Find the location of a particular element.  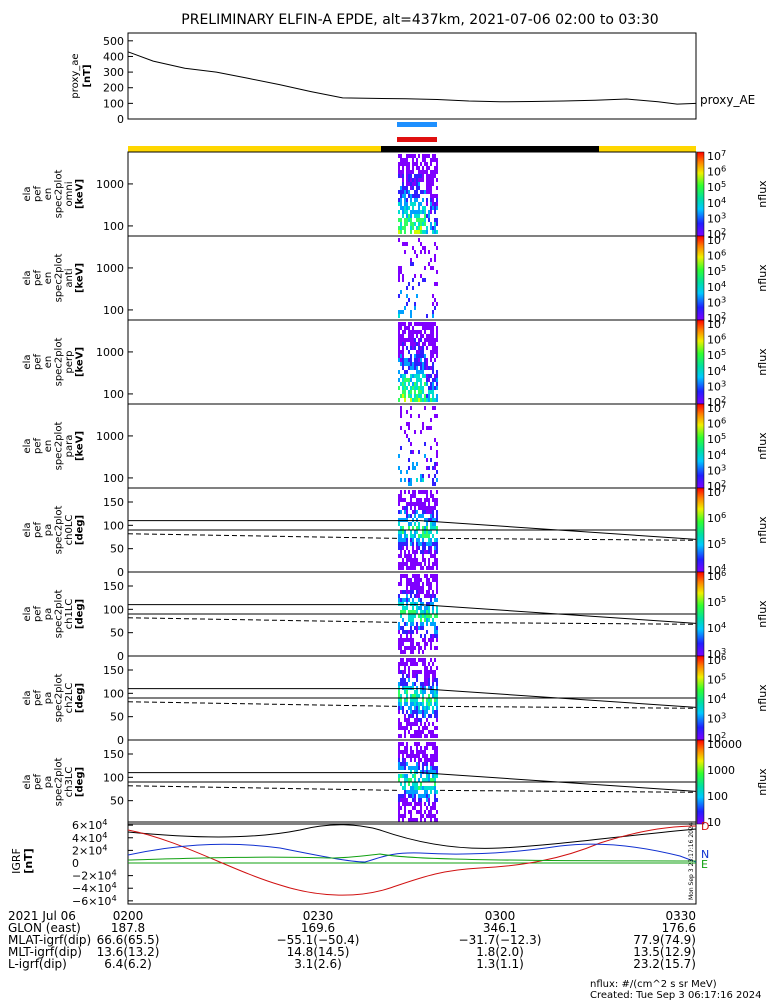

colorbar-tick-label: 10⁴ is located at coordinates (716, 627).